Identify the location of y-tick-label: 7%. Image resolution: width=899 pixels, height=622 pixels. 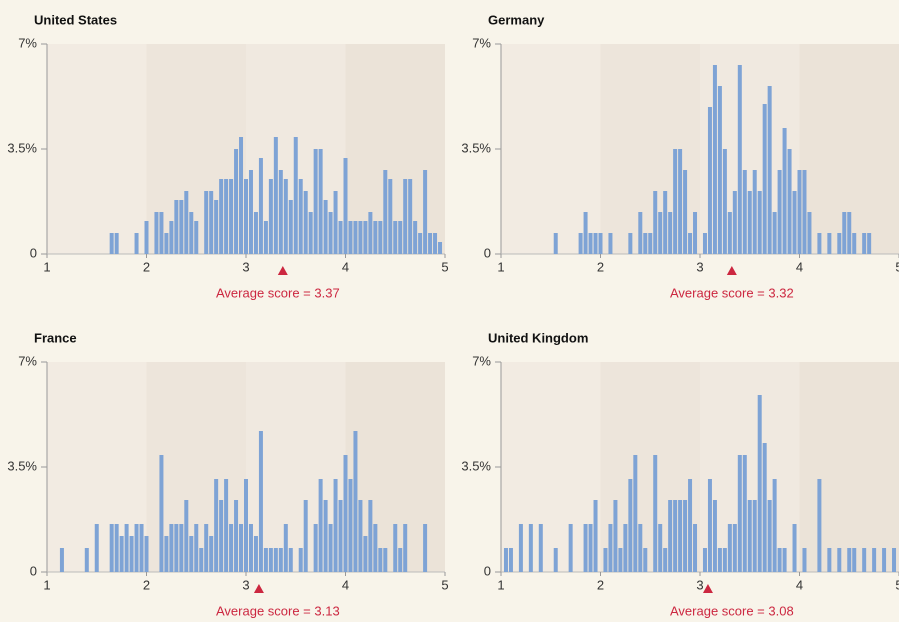
(27, 42).